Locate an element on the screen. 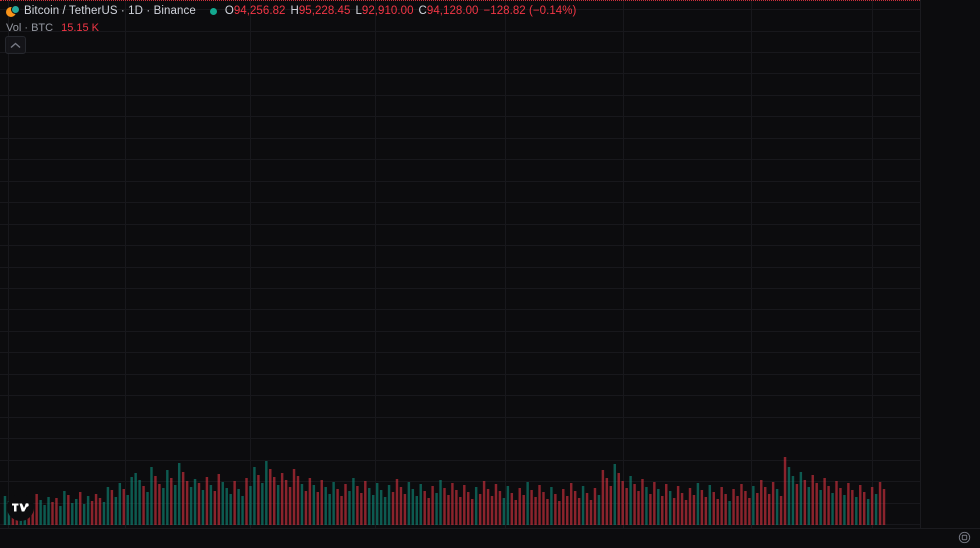  tradingview-logo is located at coordinates (20, 507).